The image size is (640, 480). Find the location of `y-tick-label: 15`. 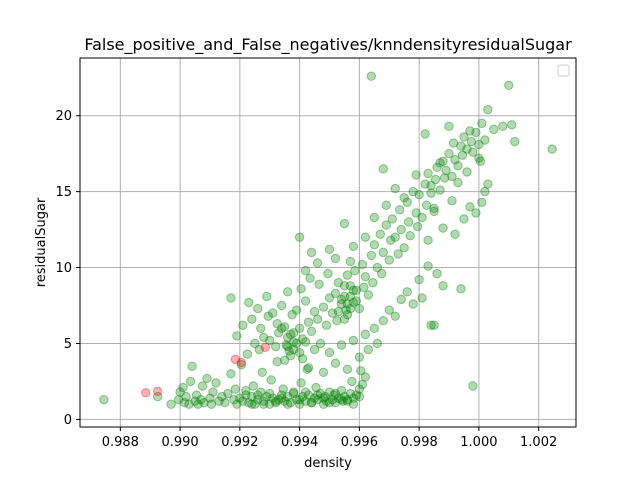

y-tick-label: 15 is located at coordinates (63, 192).